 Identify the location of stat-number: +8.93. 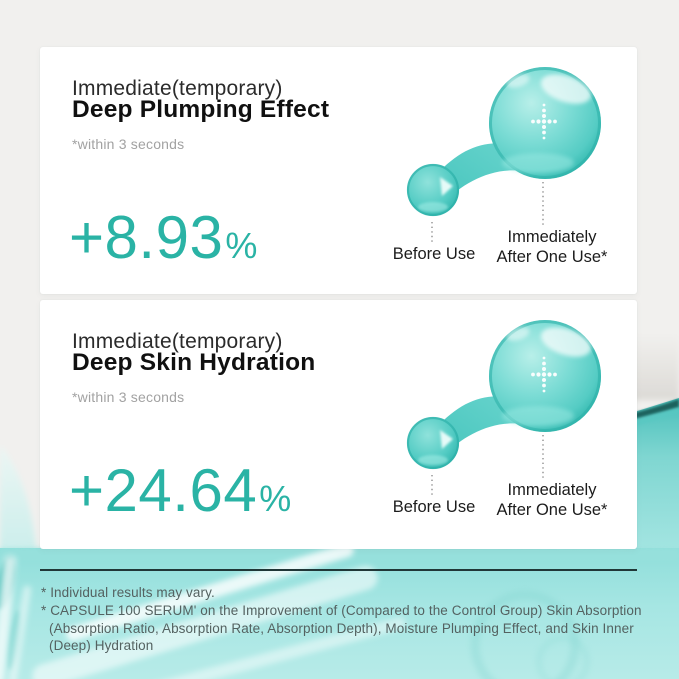
(146, 237).